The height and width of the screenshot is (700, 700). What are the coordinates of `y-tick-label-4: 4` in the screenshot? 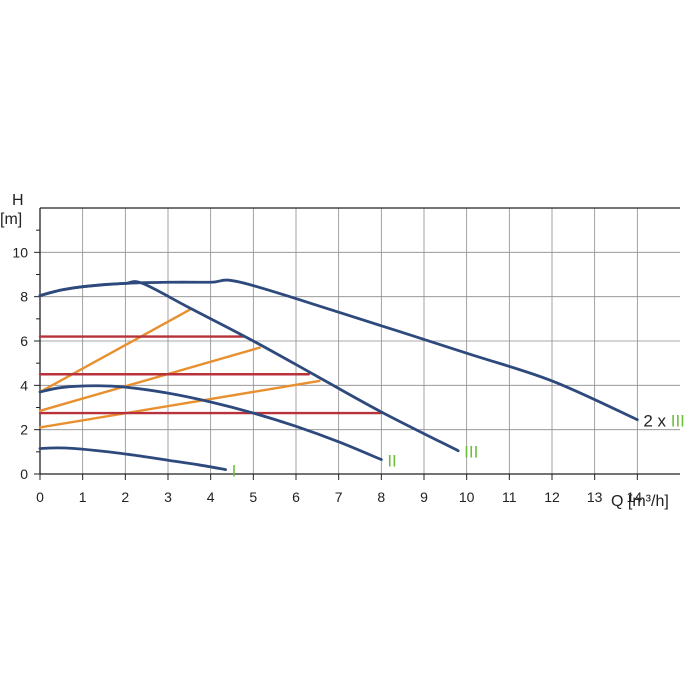 It's located at (24, 385).